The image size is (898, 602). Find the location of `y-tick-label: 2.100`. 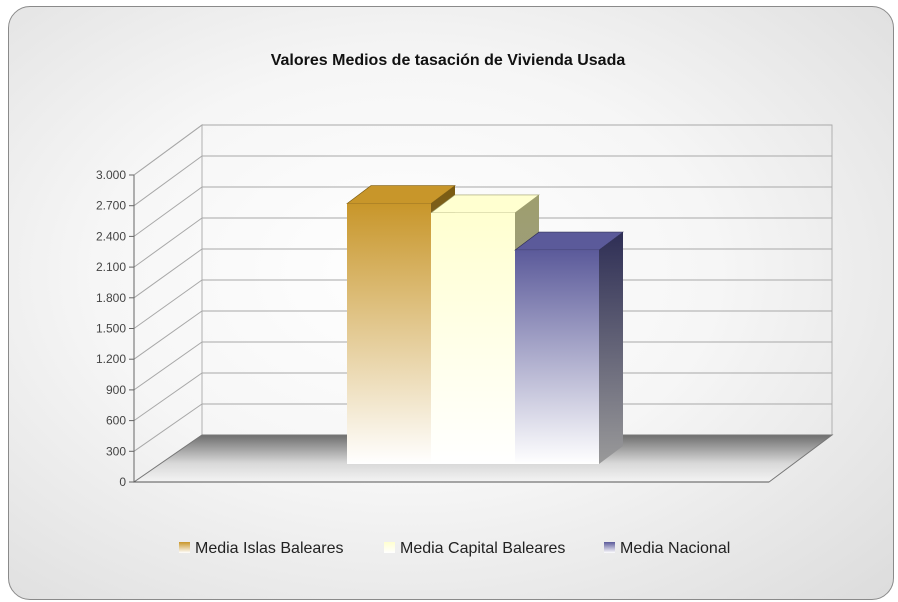

y-tick-label: 2.100 is located at coordinates (111, 267).